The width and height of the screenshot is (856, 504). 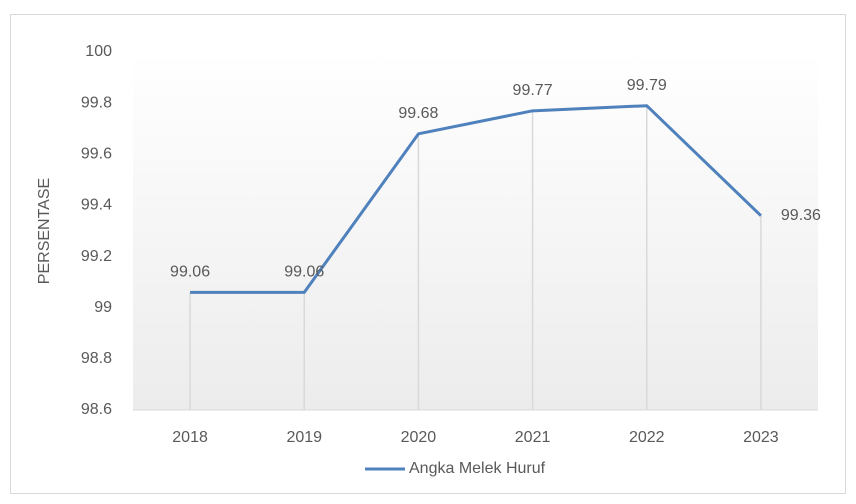 I want to click on y-tick-label: 99.8, so click(x=96, y=102).